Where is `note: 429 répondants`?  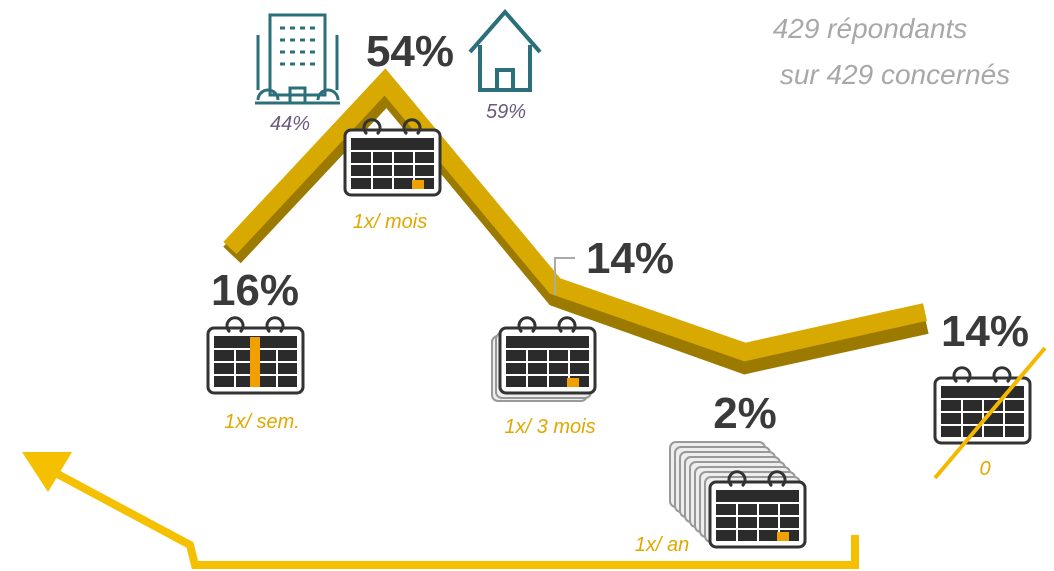
note: 429 répondants is located at coordinates (870, 28).